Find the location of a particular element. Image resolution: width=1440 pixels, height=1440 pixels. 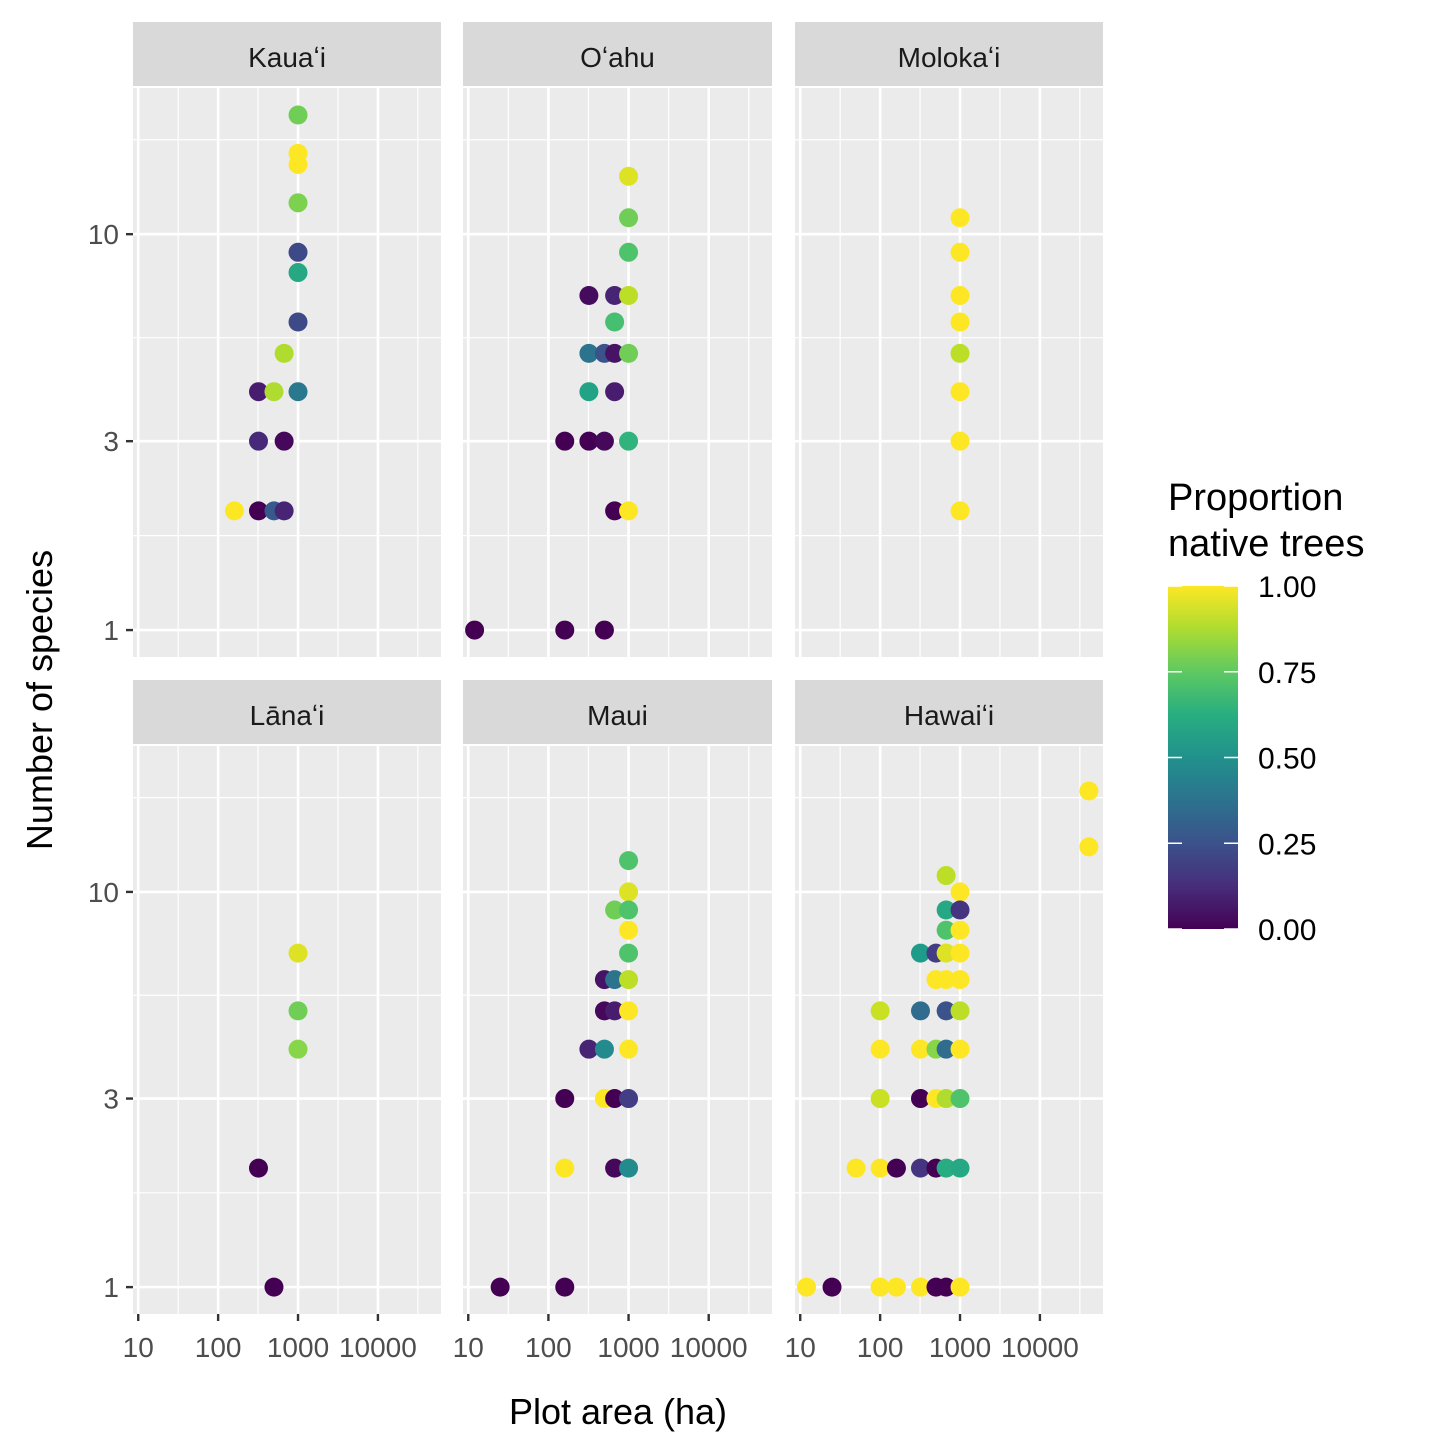

colorbar-tick-label: 0.75 is located at coordinates (1287, 673).